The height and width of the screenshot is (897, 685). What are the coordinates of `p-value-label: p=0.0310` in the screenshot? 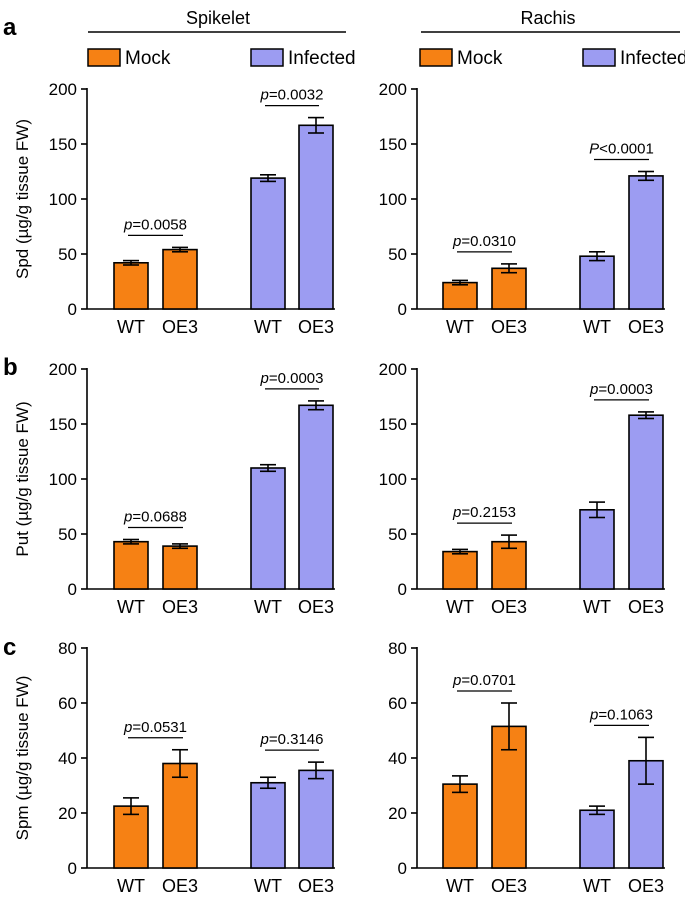 It's located at (484, 241).